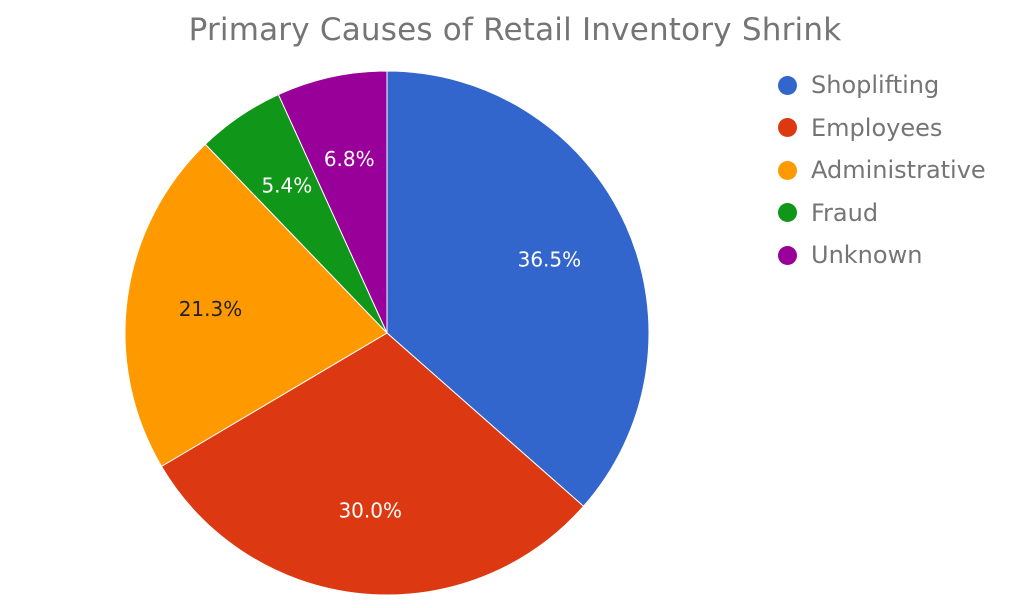 The image size is (1024, 608). I want to click on slice-label-unknown: 6.8%, so click(349, 159).